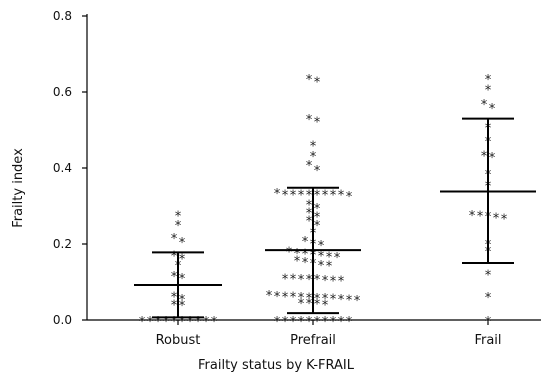 This screenshot has height=376, width=546. I want to click on y-tick-label: 0.8, so click(62, 16).